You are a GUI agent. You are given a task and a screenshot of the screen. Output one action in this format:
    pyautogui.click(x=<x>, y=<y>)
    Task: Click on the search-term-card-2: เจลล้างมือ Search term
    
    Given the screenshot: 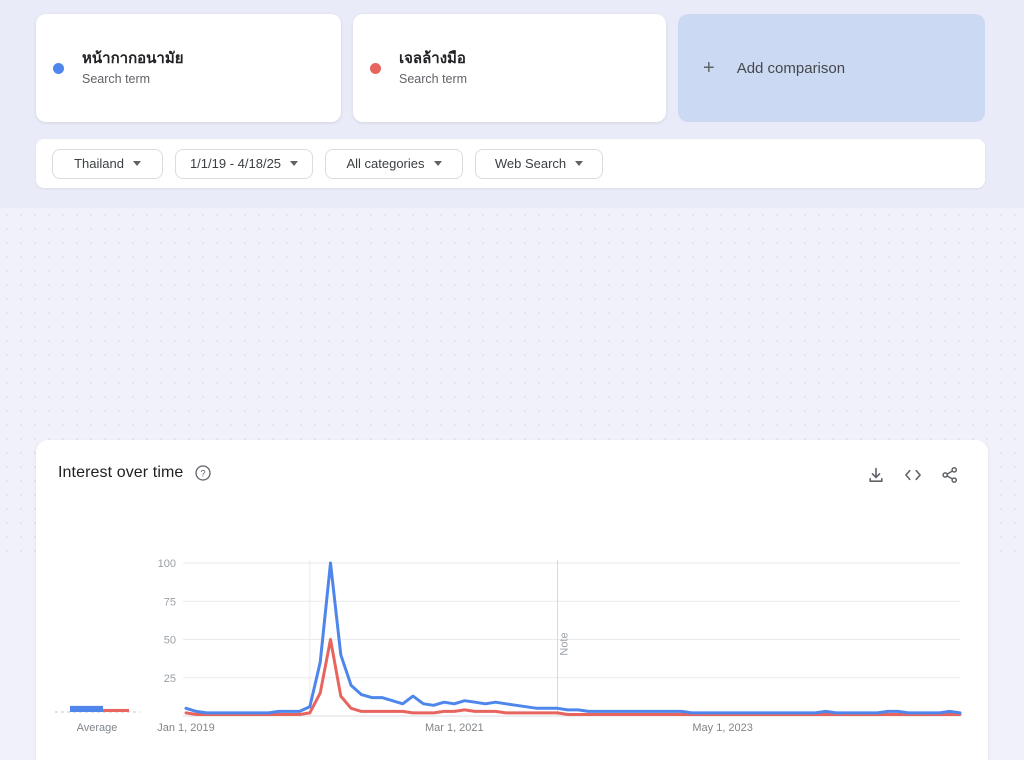 What is the action you would take?
    pyautogui.click(x=509, y=68)
    